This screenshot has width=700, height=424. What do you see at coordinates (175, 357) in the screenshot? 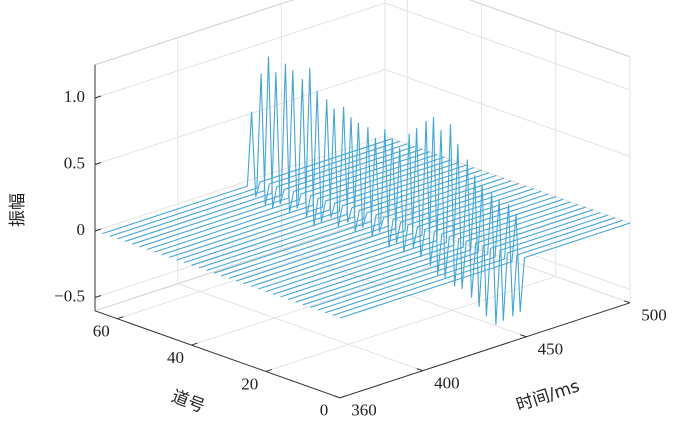
I see `y-tick-label: 40` at bounding box center [175, 357].